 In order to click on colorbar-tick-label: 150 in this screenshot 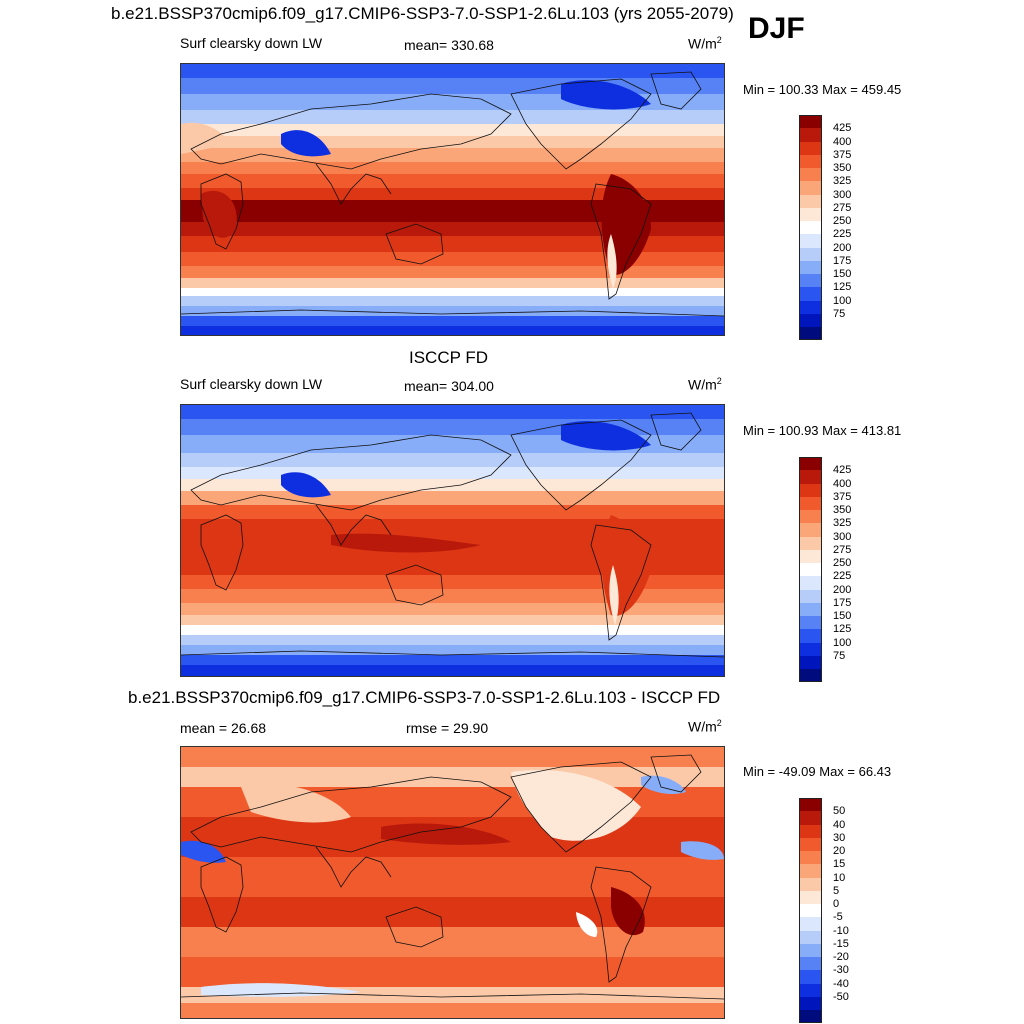, I will do `click(842, 274)`.